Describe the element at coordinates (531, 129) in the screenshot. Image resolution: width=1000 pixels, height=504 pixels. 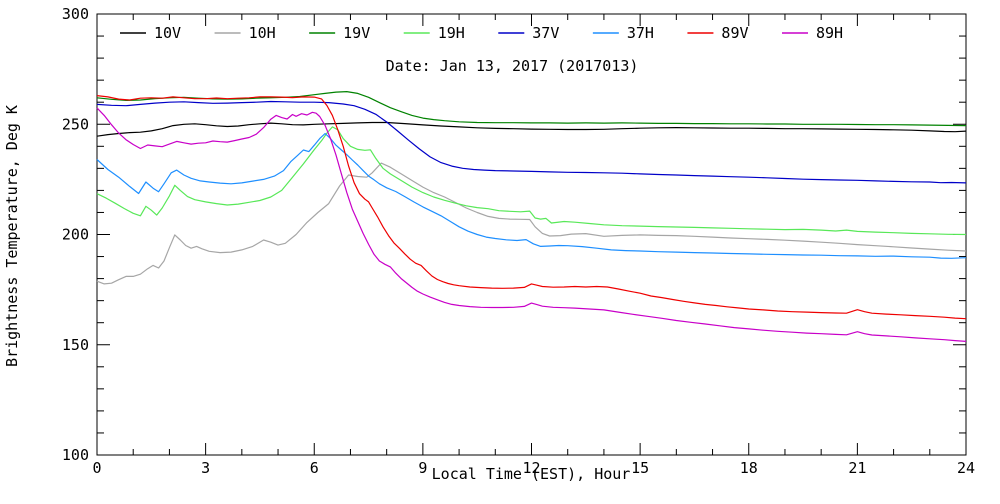
I see `series-line-10V` at that location.